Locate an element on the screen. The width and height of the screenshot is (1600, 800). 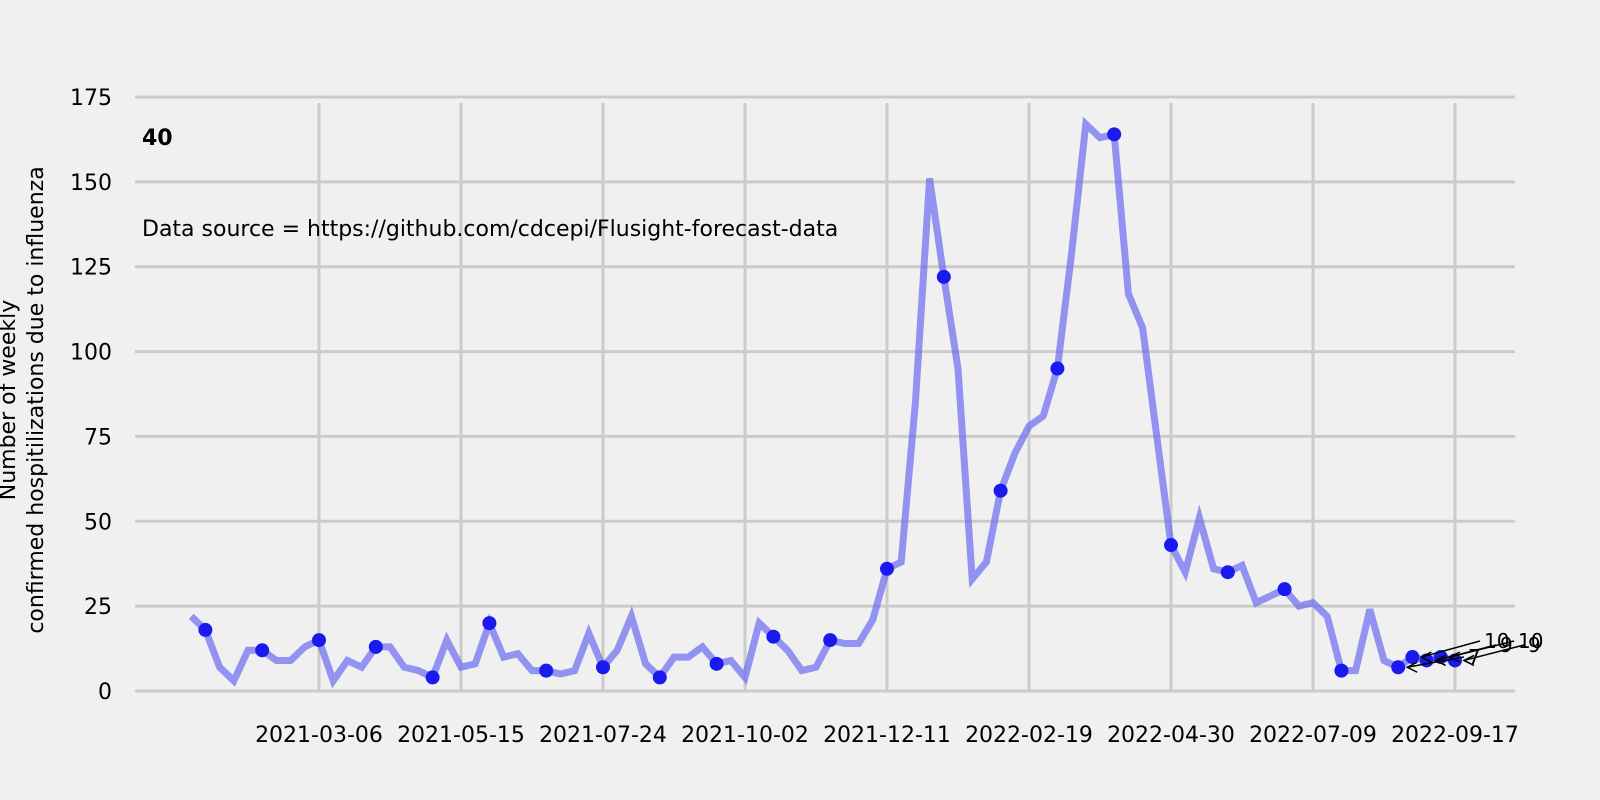
x-tick-label: 2021-10-02 is located at coordinates (745, 735).